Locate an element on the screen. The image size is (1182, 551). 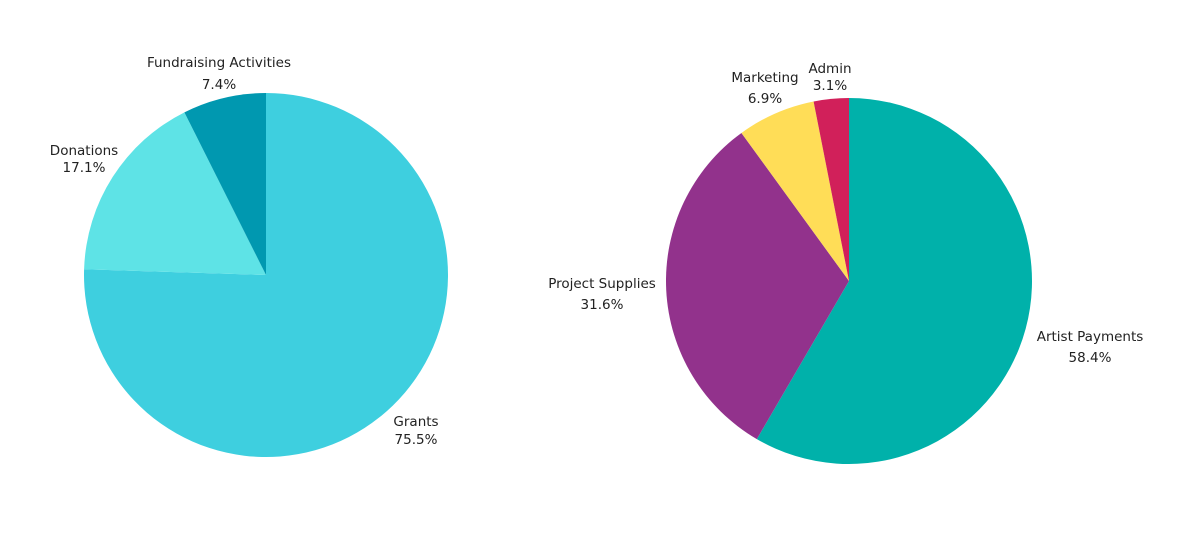
pie-slice-donations is located at coordinates (175, 193).